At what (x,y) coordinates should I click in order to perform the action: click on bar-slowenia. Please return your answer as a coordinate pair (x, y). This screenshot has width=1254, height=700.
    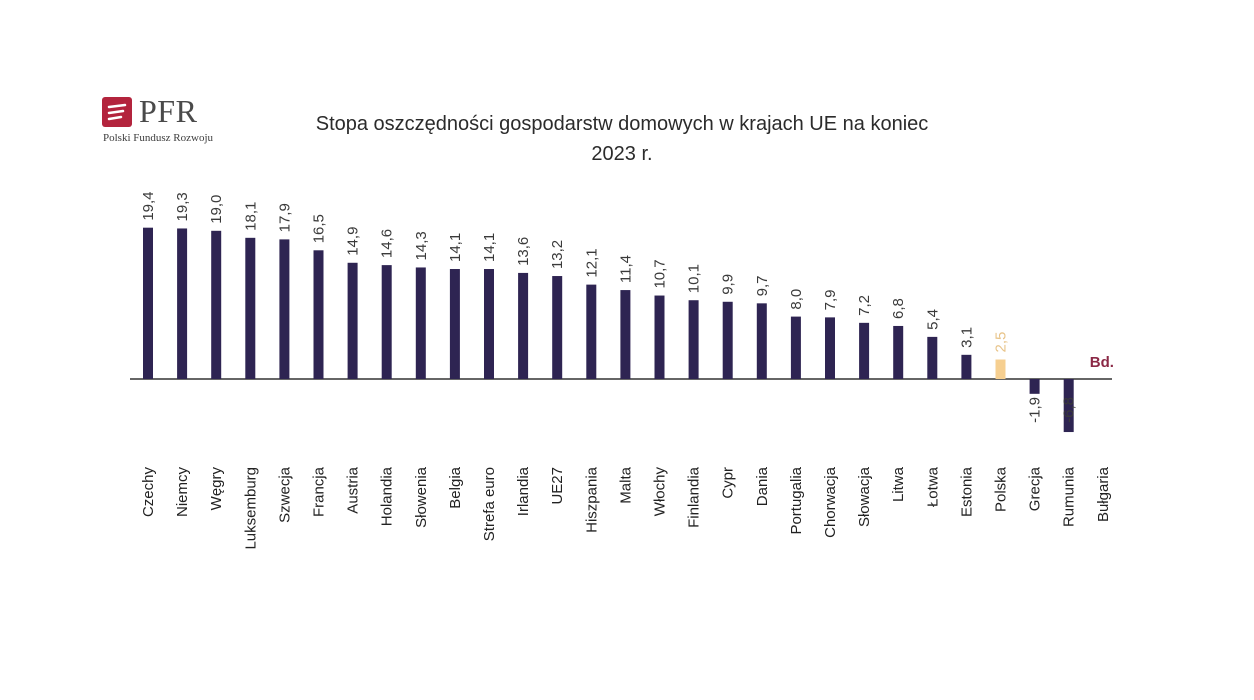
    Looking at the image, I should click on (420, 323).